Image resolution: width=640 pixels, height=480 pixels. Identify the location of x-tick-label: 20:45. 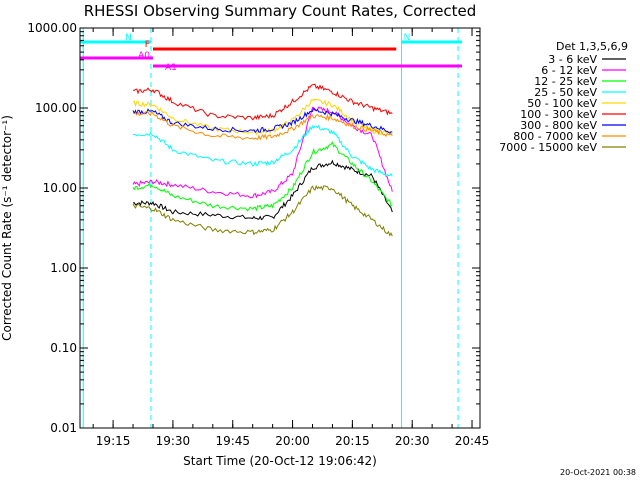
(472, 441).